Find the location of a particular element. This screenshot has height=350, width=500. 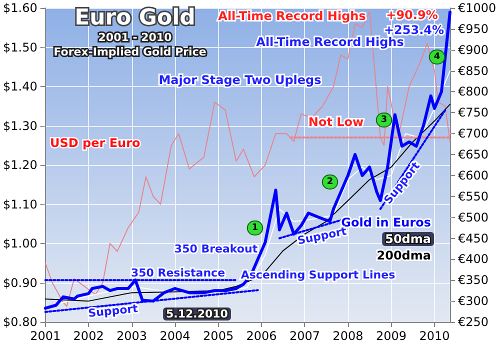

y-tick-label: $1.60 is located at coordinates (20, 8).